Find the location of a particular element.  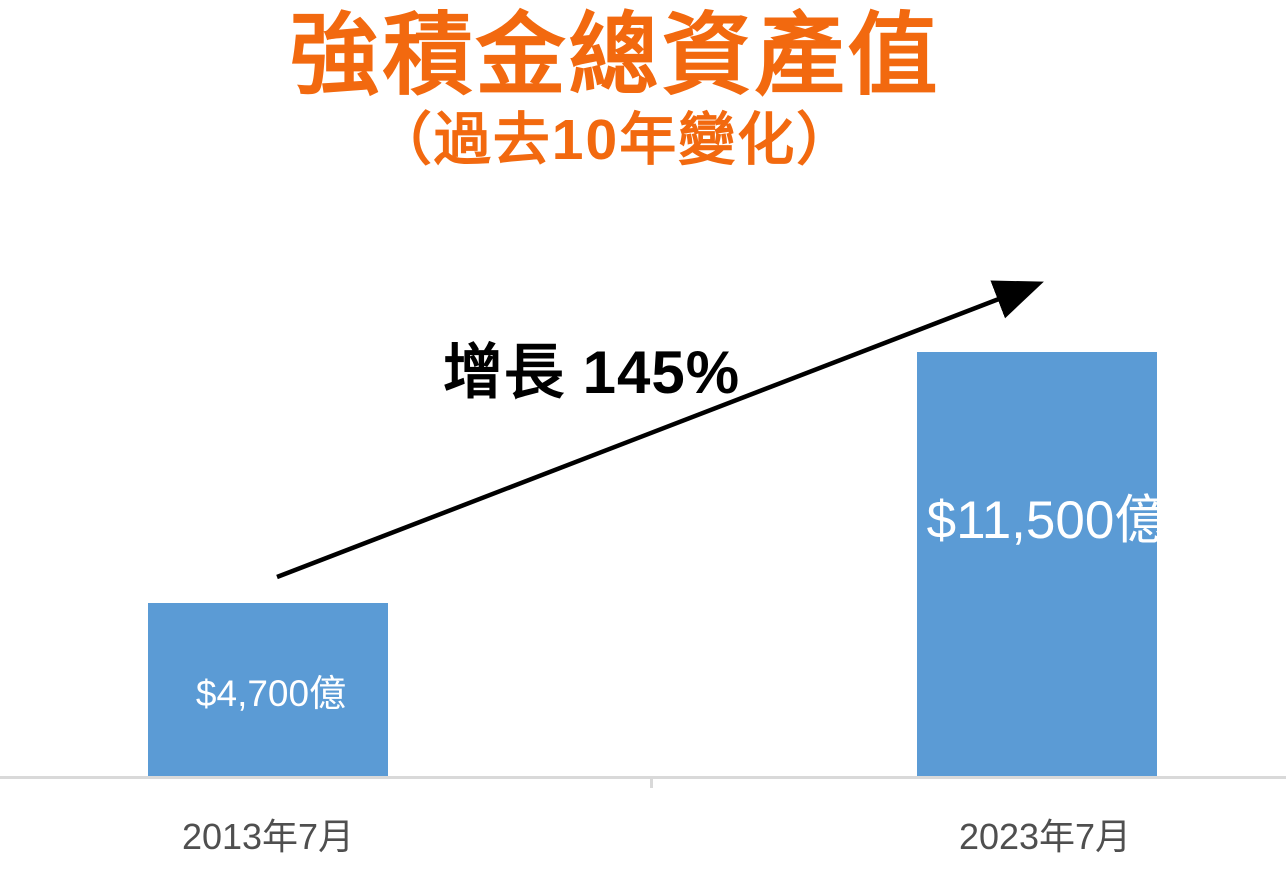

chart-subtitle: （過去10年變化） is located at coordinates (615, 140).